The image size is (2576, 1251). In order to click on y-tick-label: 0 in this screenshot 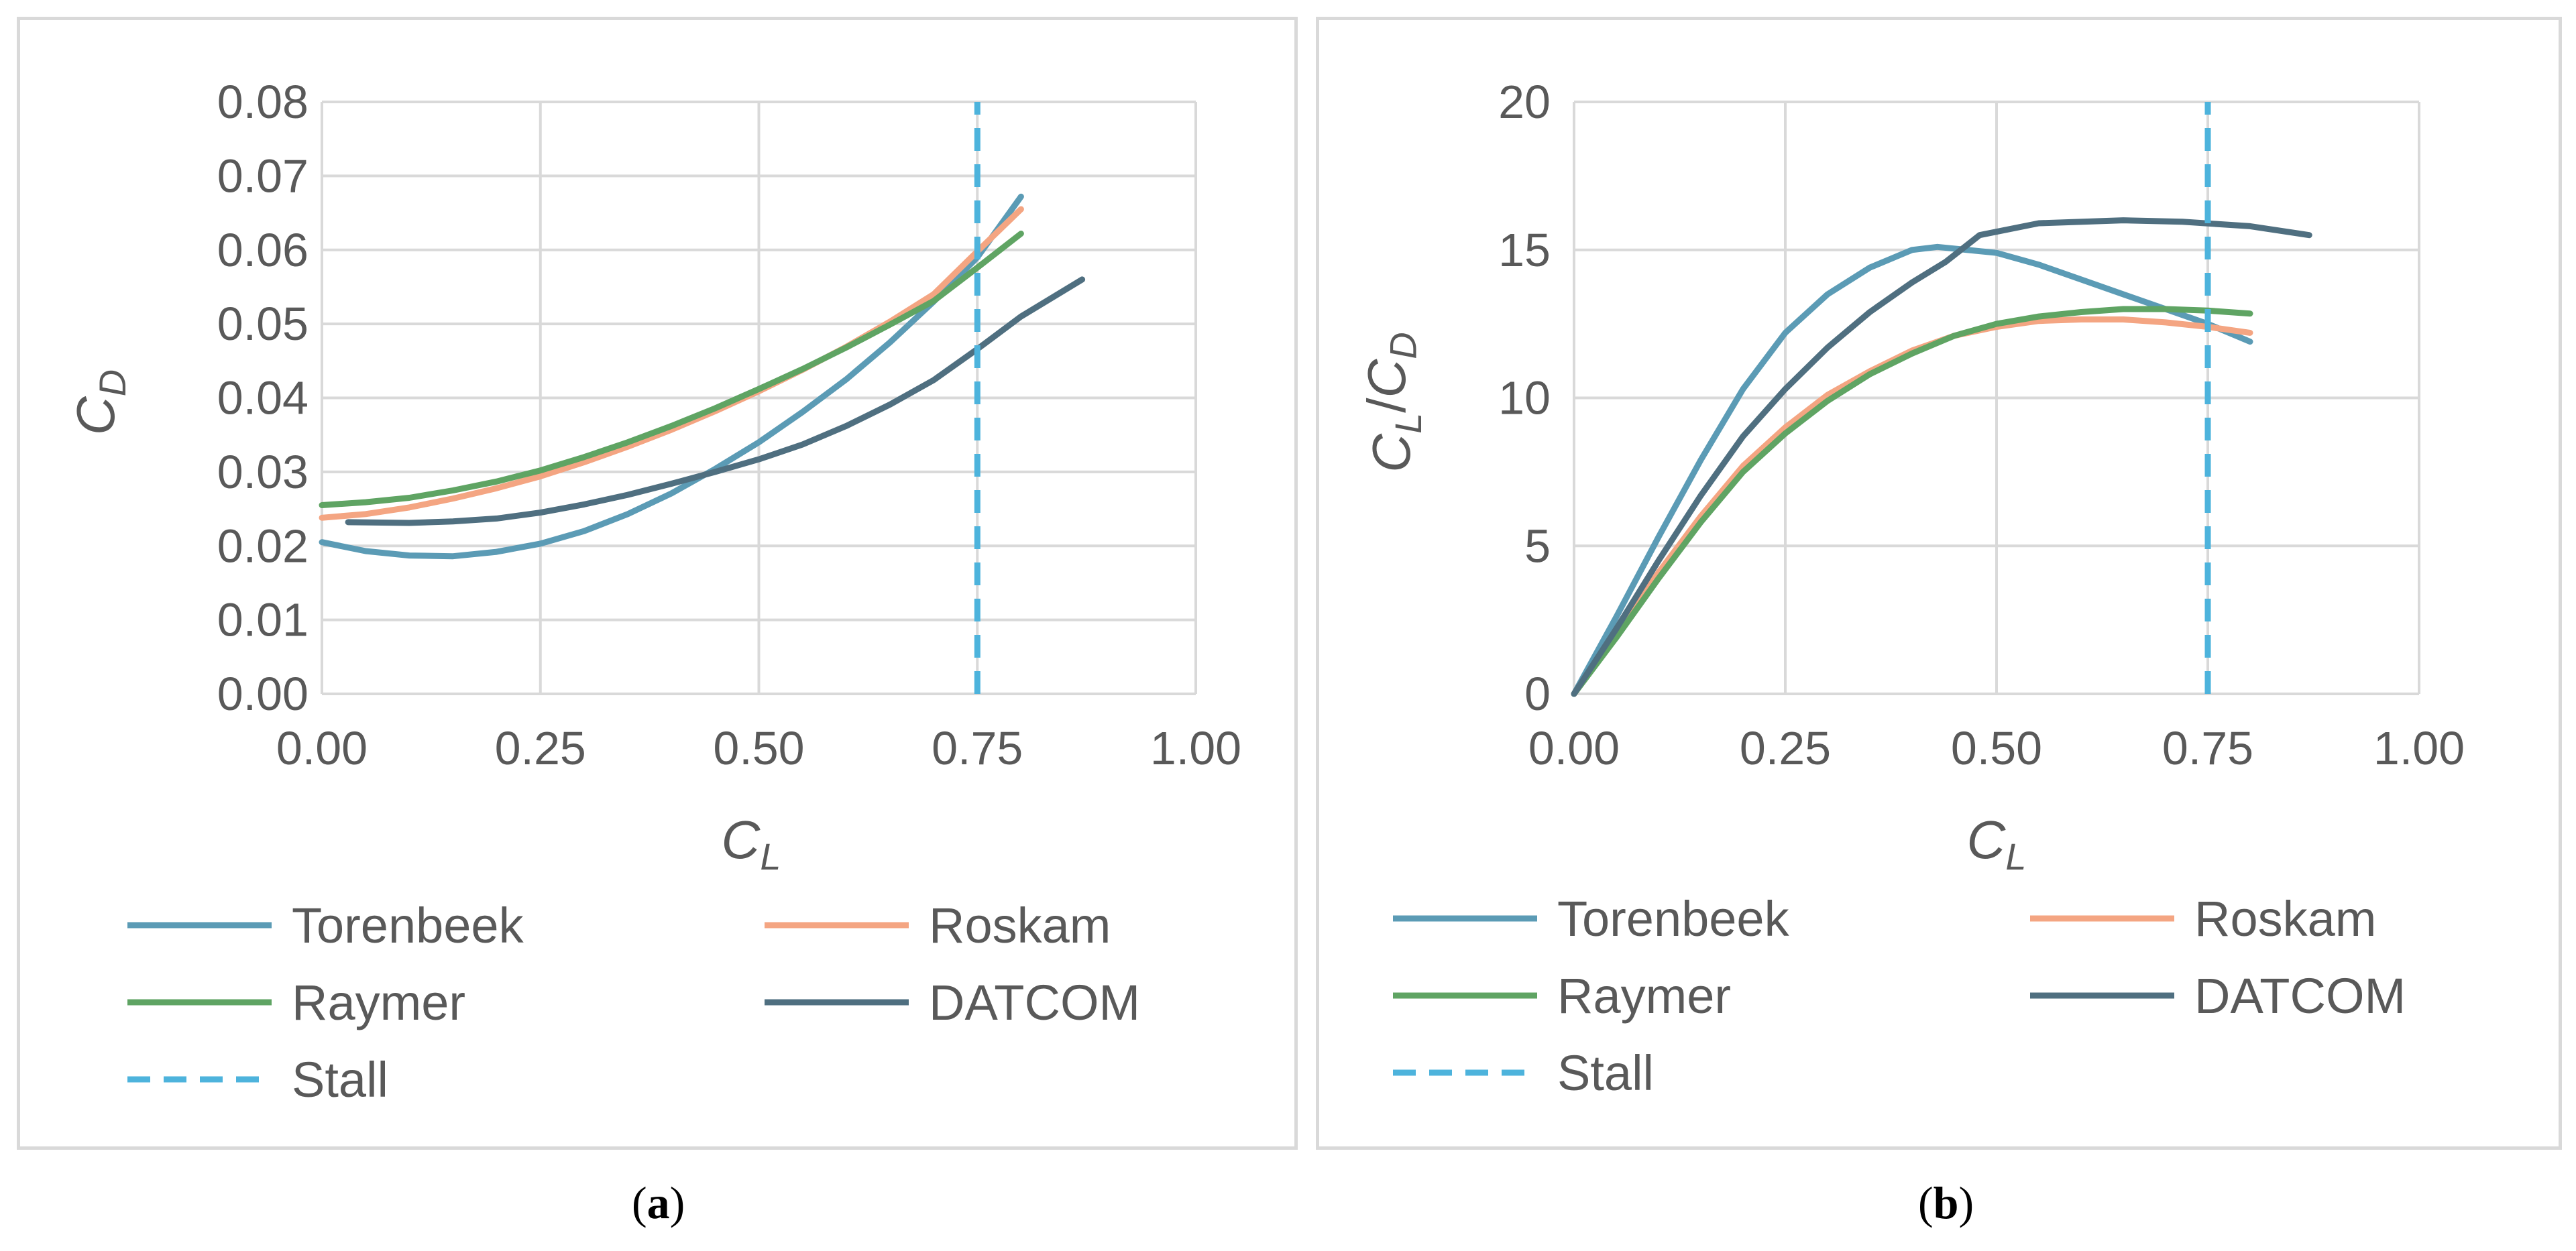, I will do `click(1537, 694)`.